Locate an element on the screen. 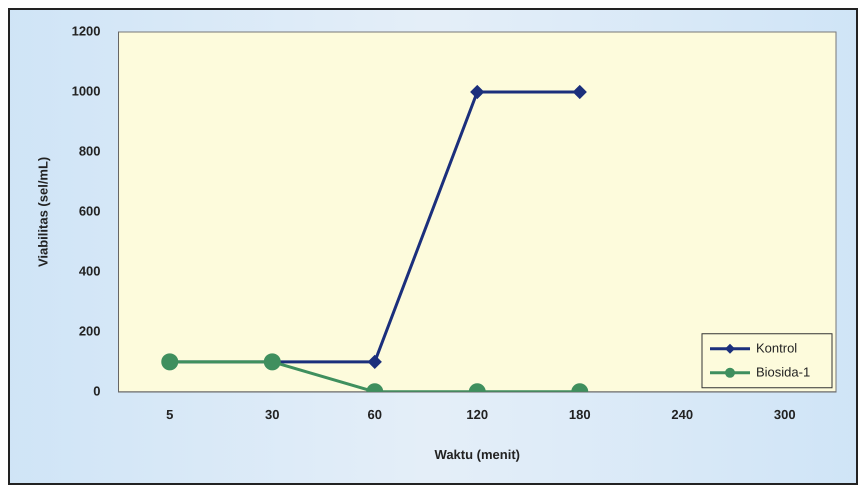  y-tick-label: 200 is located at coordinates (89, 330).